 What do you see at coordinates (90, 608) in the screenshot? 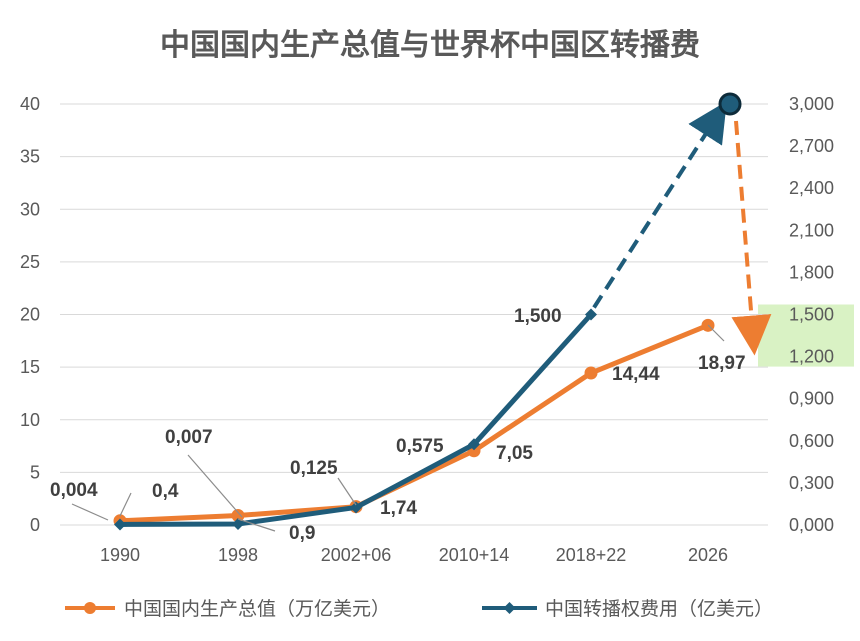
I see `legend-marker-gdp` at bounding box center [90, 608].